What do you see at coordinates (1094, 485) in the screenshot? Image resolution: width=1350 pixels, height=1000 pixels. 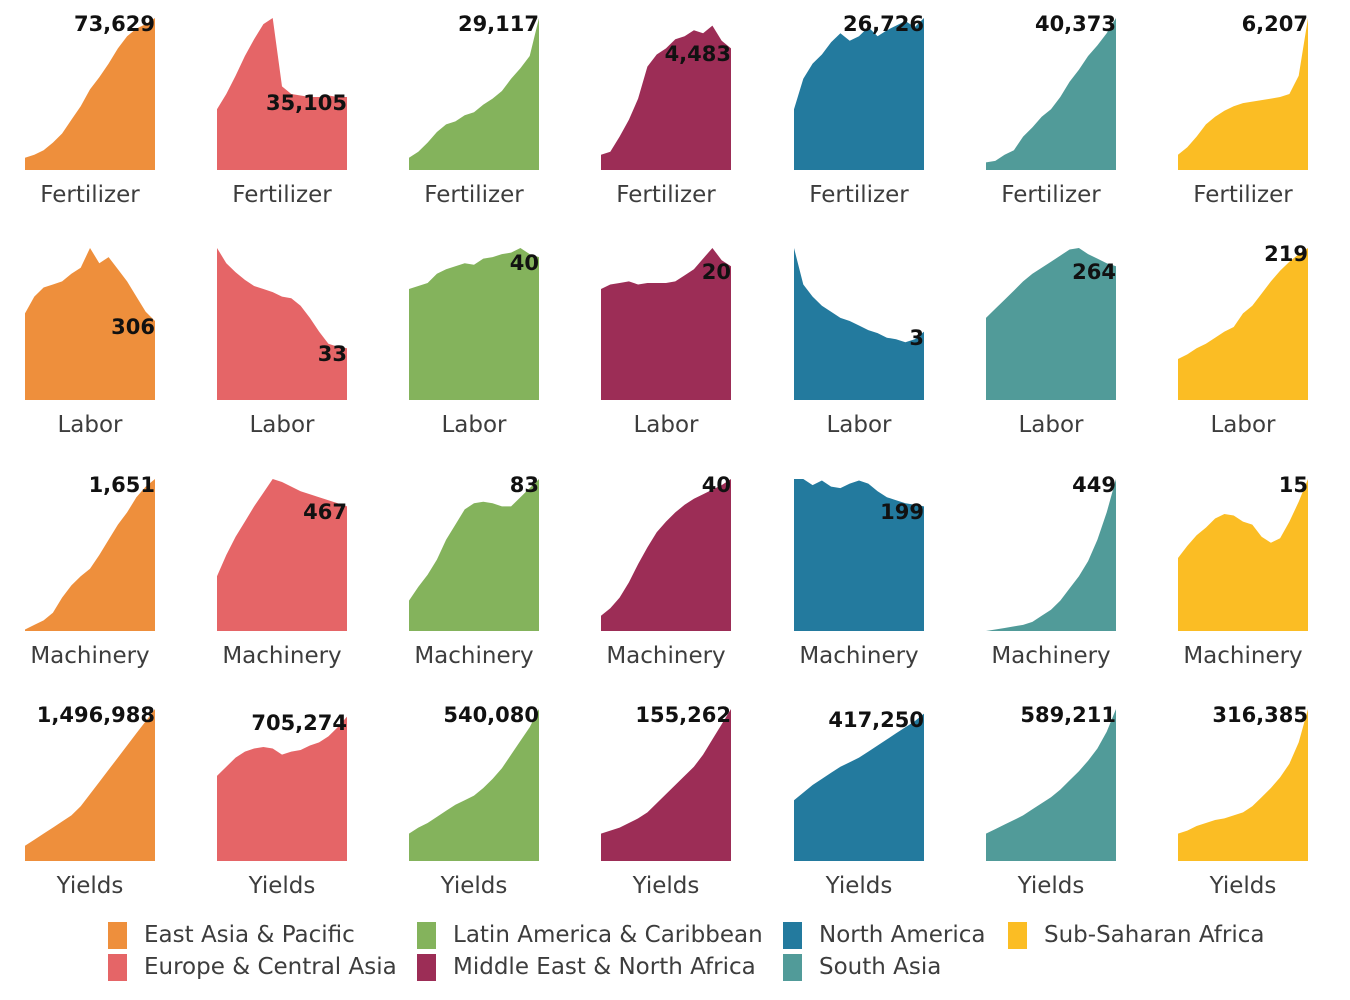 I see `end-value-label: 449` at bounding box center [1094, 485].